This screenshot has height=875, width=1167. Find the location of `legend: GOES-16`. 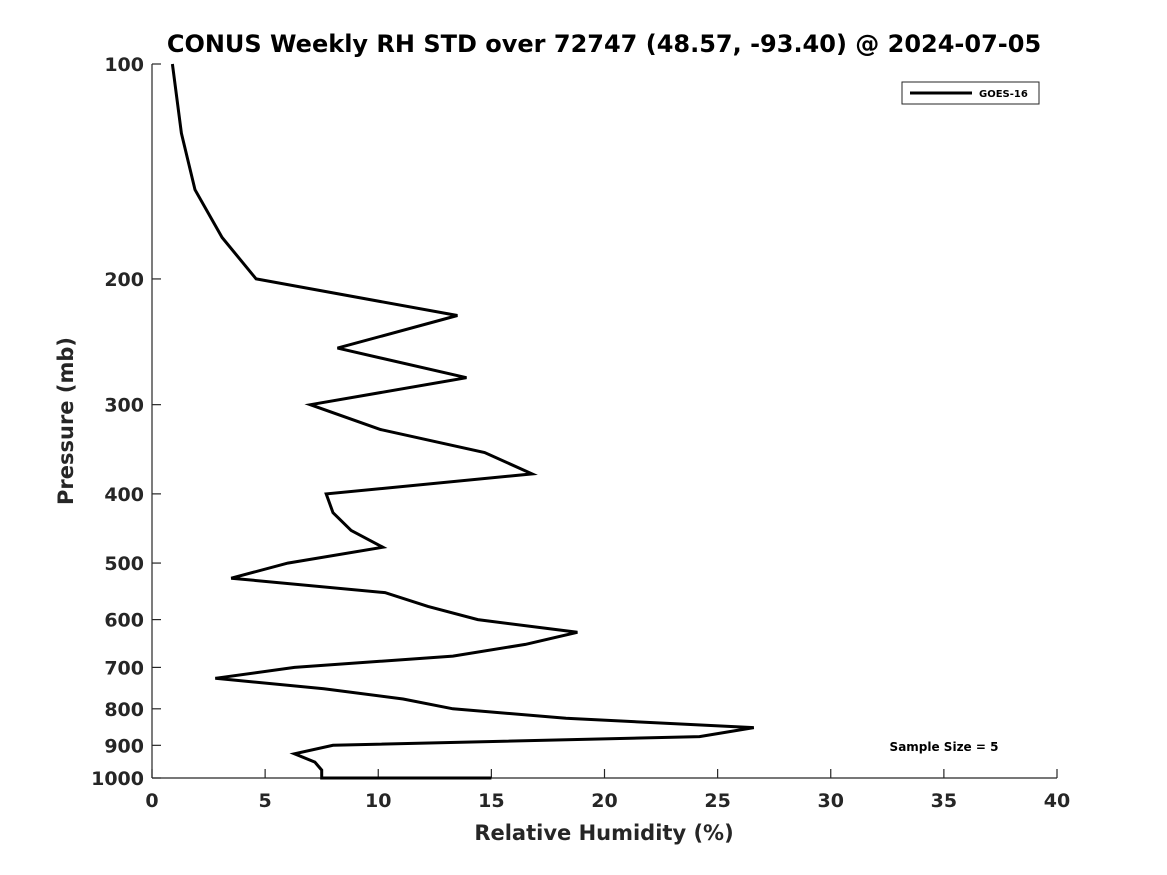

legend: GOES-16 is located at coordinates (970, 93).